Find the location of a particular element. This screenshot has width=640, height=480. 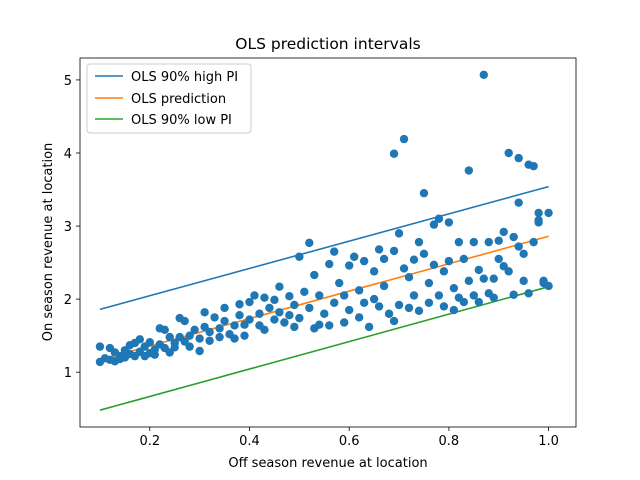

legend-box is located at coordinates (169, 98).